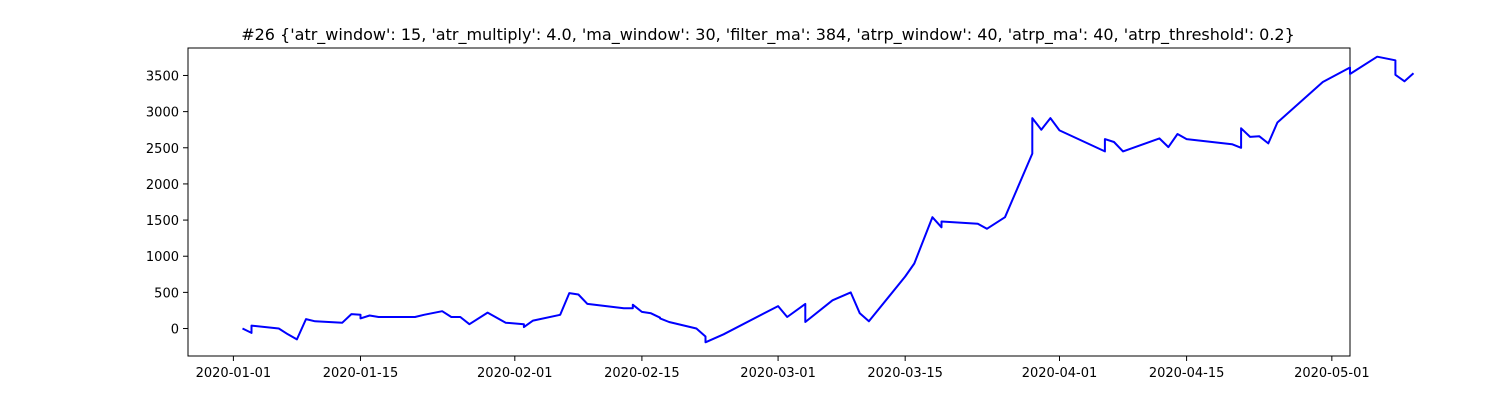 The height and width of the screenshot is (400, 1500). I want to click on y-tick-label: 3500, so click(162, 76).